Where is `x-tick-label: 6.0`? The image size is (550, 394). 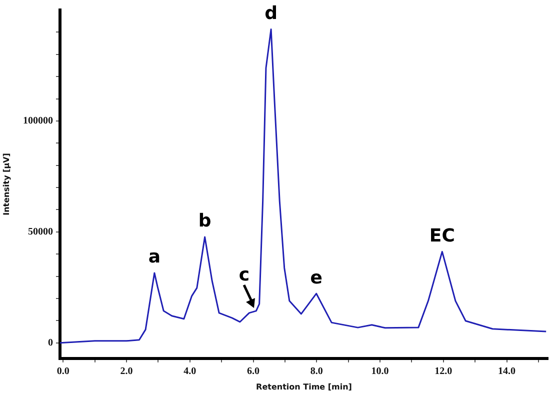
x-tick-label: 6.0 is located at coordinates (253, 371).